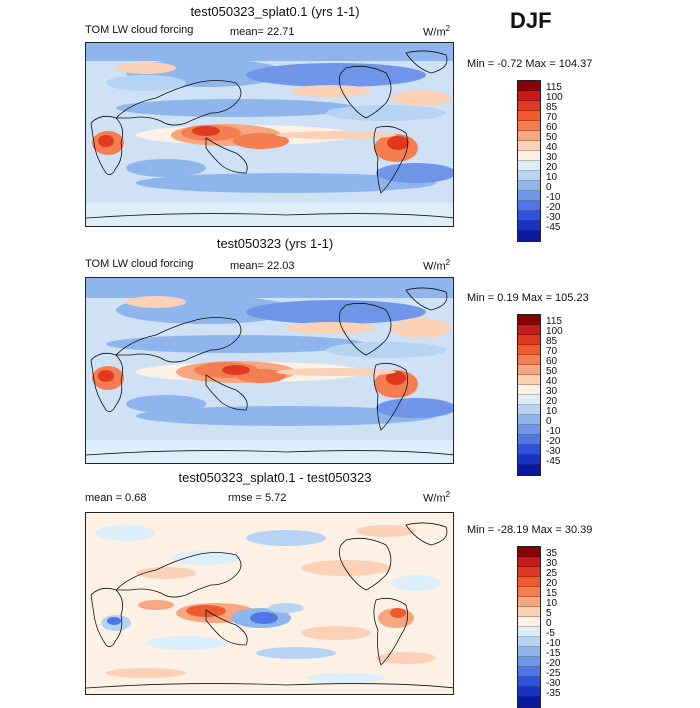 The image size is (700, 708). What do you see at coordinates (552, 127) in the screenshot?
I see `colorbar-tick-label: 60` at bounding box center [552, 127].